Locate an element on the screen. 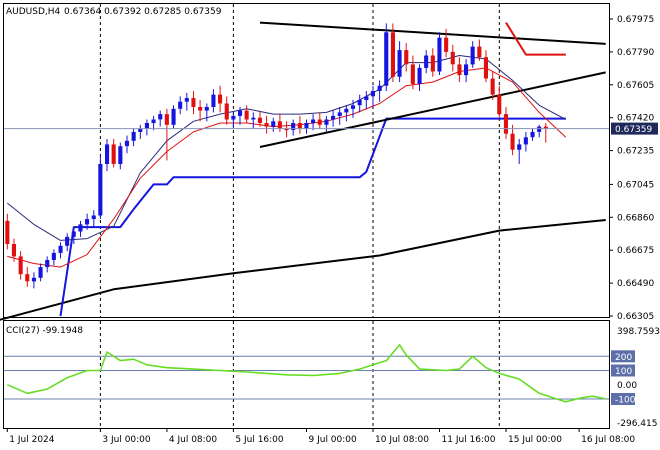  cci-title: CCI(27) -99.1948 is located at coordinates (44, 331).